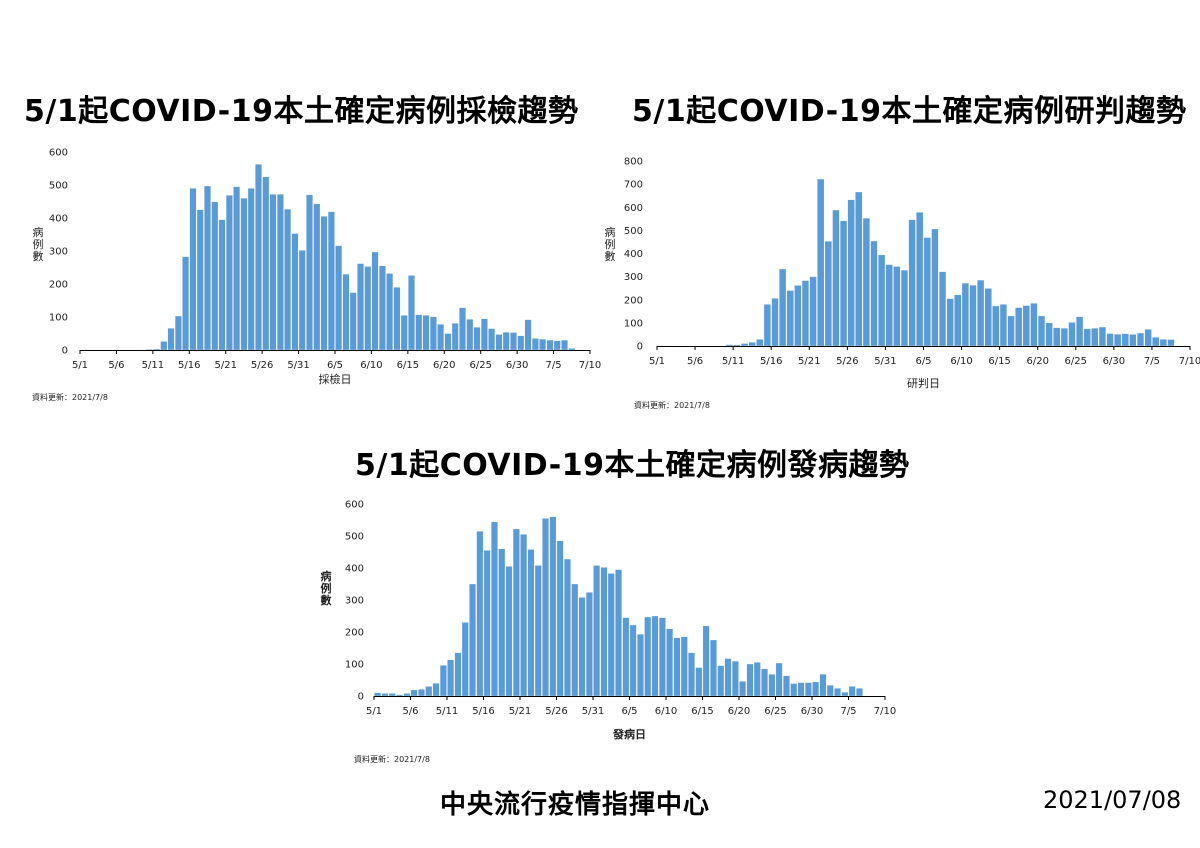 This screenshot has height=848, width=1200. I want to click on y-tick-label: 300, so click(58, 252).